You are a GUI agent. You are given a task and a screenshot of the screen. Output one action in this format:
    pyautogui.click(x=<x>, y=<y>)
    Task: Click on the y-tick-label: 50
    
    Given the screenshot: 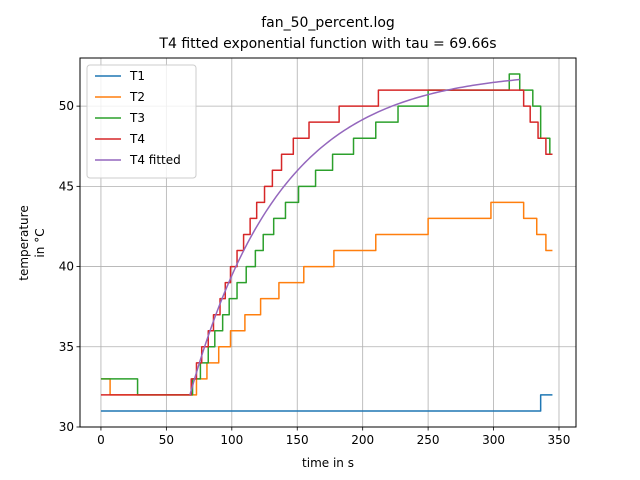 What is the action you would take?
    pyautogui.click(x=66, y=106)
    